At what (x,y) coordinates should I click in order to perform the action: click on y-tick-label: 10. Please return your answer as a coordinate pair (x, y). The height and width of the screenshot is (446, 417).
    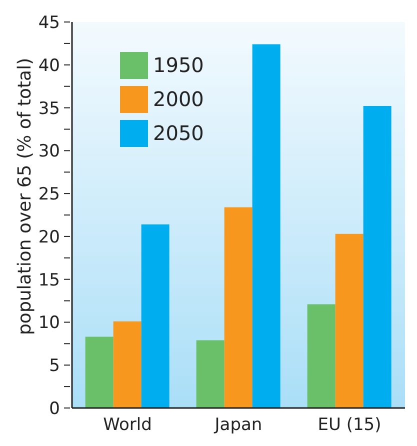
    Looking at the image, I should click on (49, 323).